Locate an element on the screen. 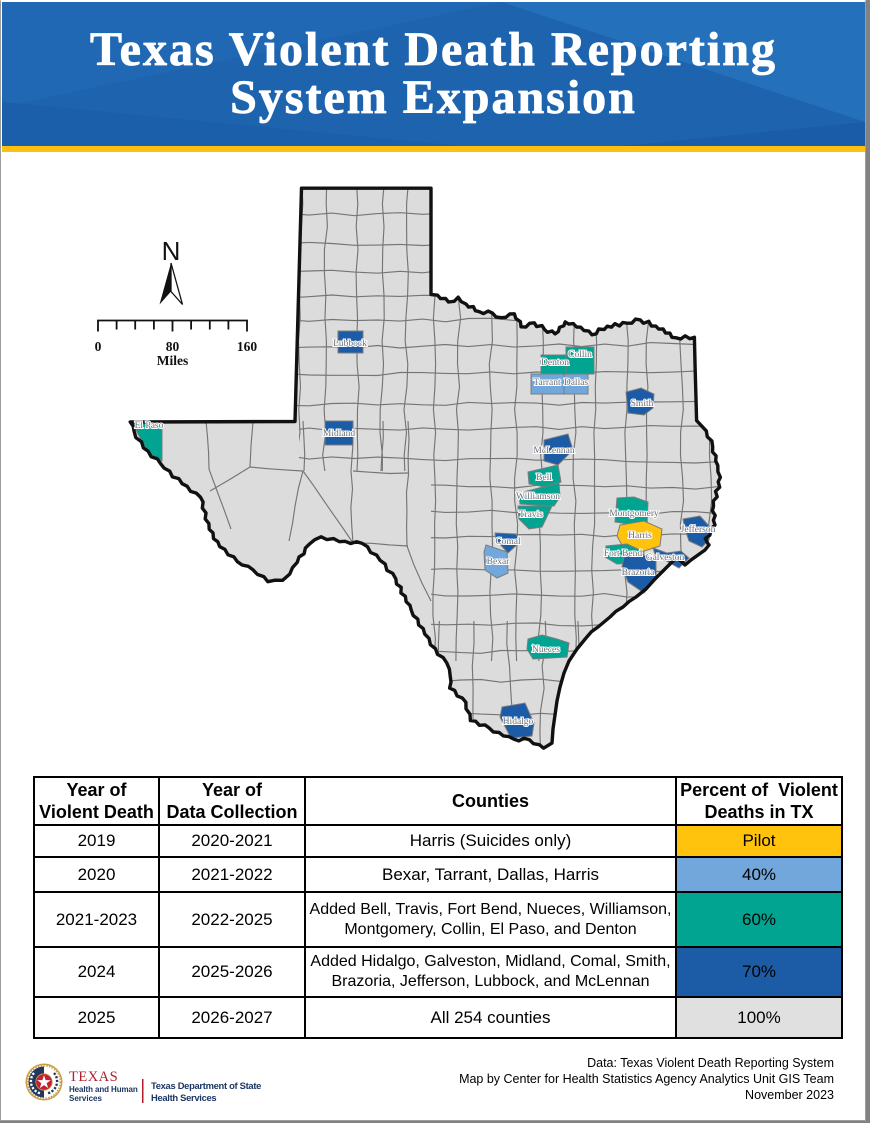 The image size is (870, 1123). svg-text: Hidalgo is located at coordinates (518, 722).